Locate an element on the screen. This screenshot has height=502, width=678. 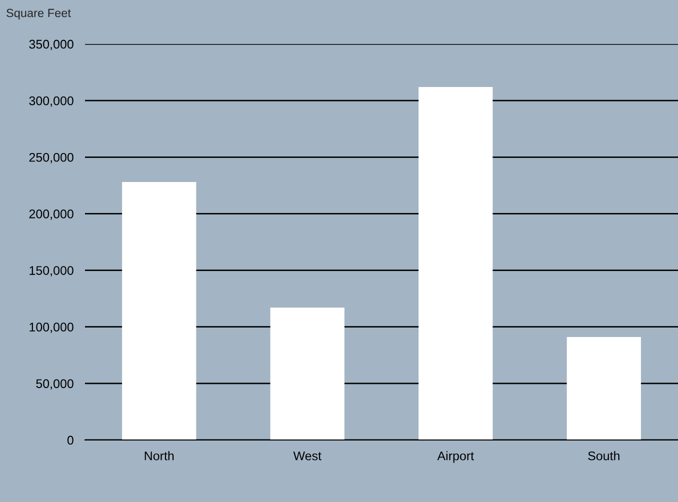
y-tick-label: 150,000 is located at coordinates (52, 271).